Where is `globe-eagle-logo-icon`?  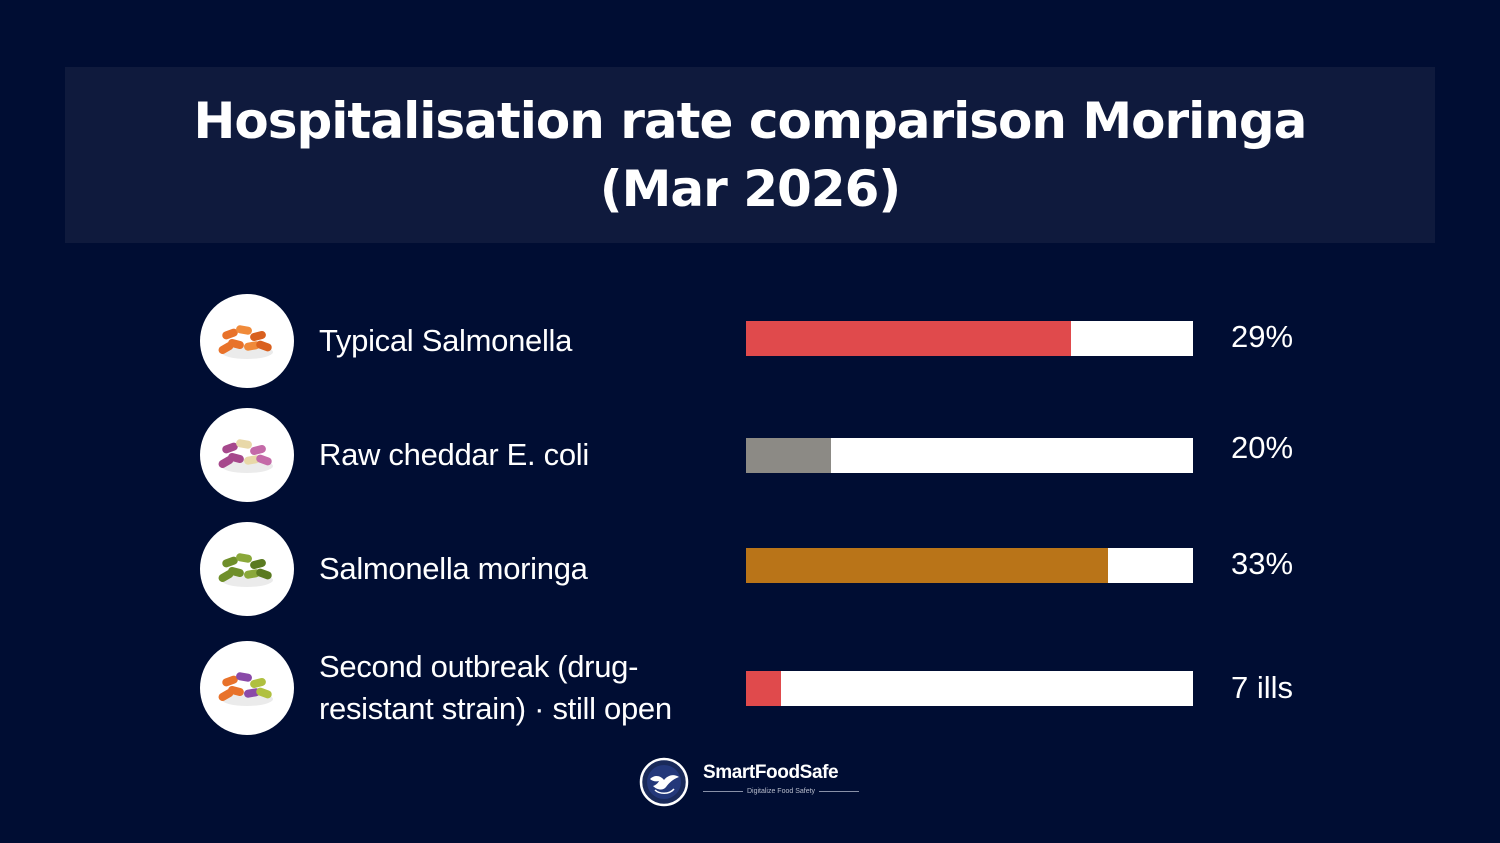 globe-eagle-logo-icon is located at coordinates (664, 782).